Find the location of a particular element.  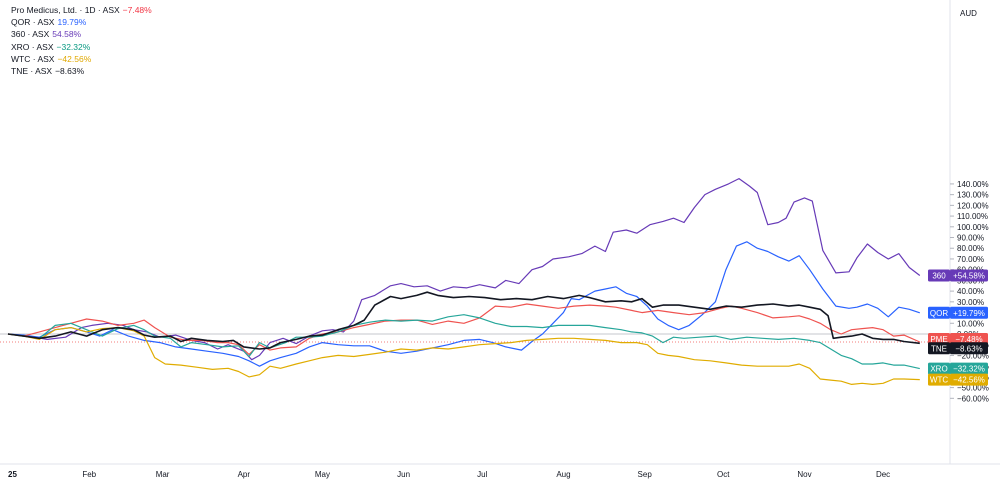

series-line-wtc is located at coordinates (463, 356).